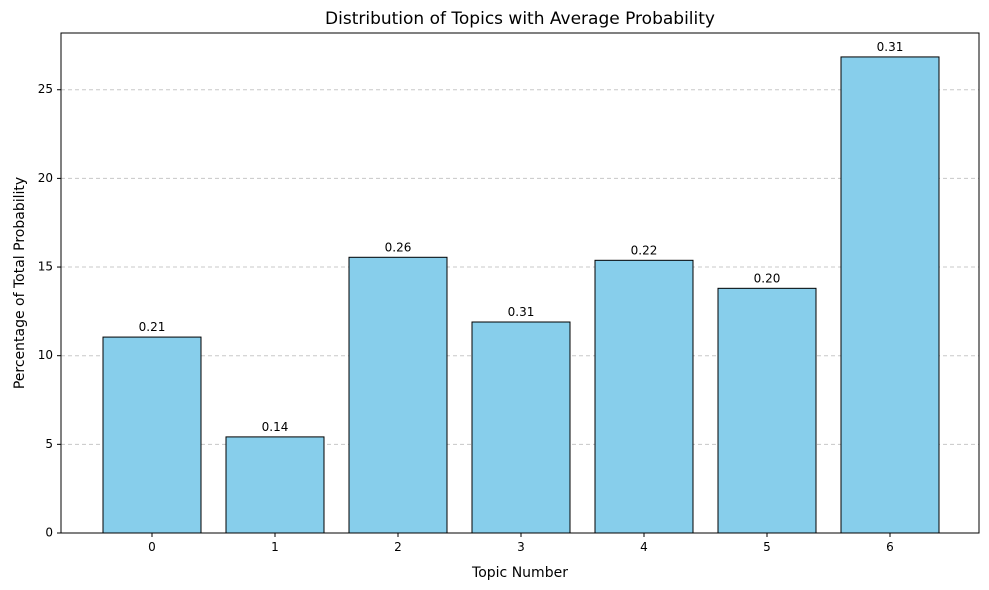  Describe the element at coordinates (275, 427) in the screenshot. I see `bar-data-label: 0.14` at that location.